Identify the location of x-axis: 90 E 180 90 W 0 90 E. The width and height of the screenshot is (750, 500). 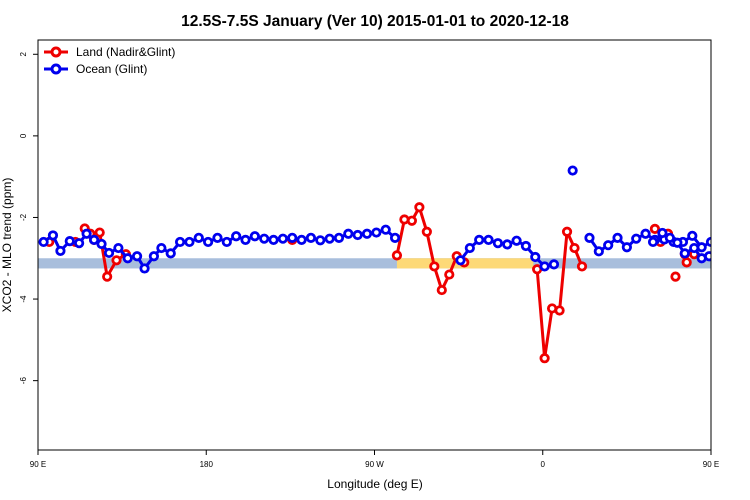
(374, 459).